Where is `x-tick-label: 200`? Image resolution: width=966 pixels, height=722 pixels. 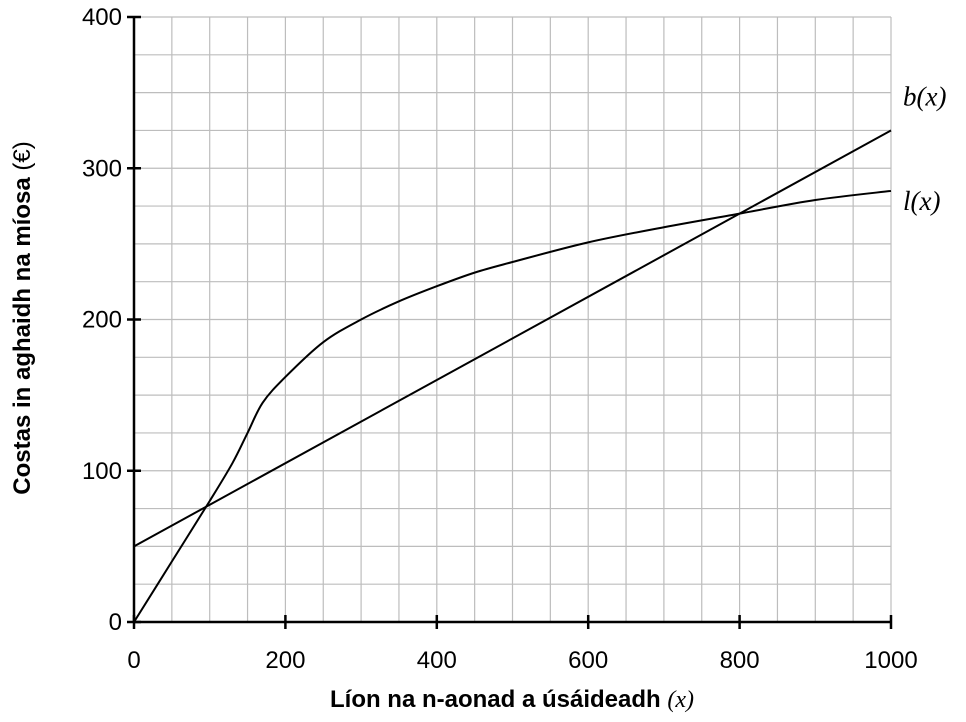 x-tick-label: 200 is located at coordinates (285, 660).